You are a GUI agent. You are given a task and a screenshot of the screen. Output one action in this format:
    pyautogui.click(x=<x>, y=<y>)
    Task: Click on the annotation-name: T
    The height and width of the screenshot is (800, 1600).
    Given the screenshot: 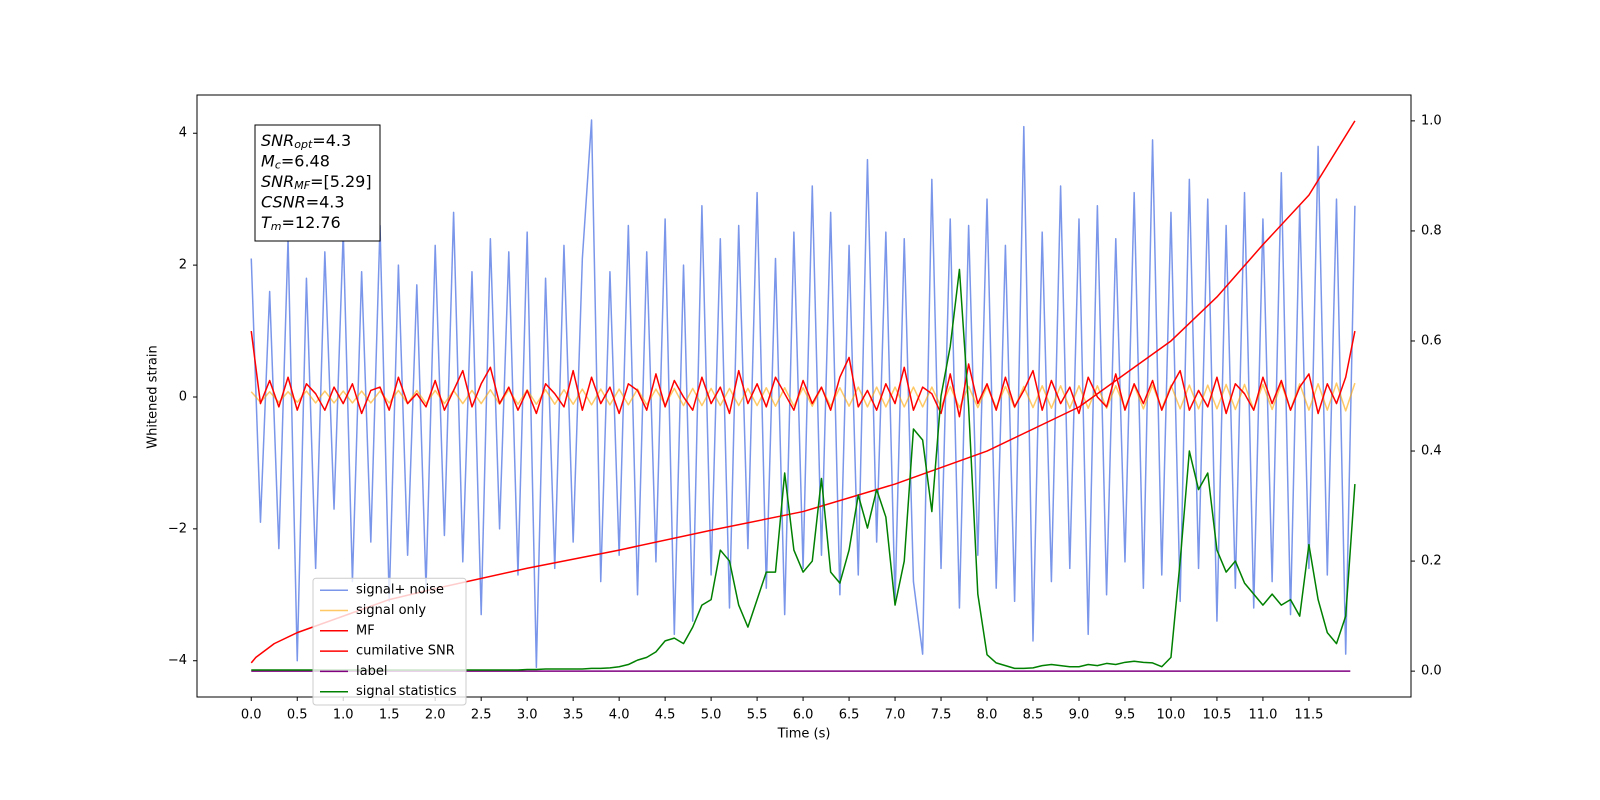 What is the action you would take?
    pyautogui.click(x=266, y=222)
    